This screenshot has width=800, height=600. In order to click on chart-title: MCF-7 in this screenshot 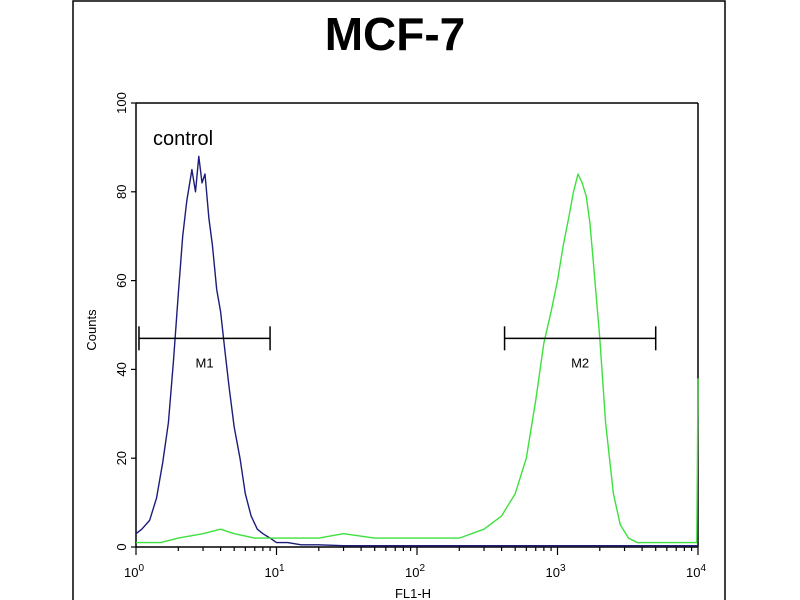, I will do `click(395, 34)`.